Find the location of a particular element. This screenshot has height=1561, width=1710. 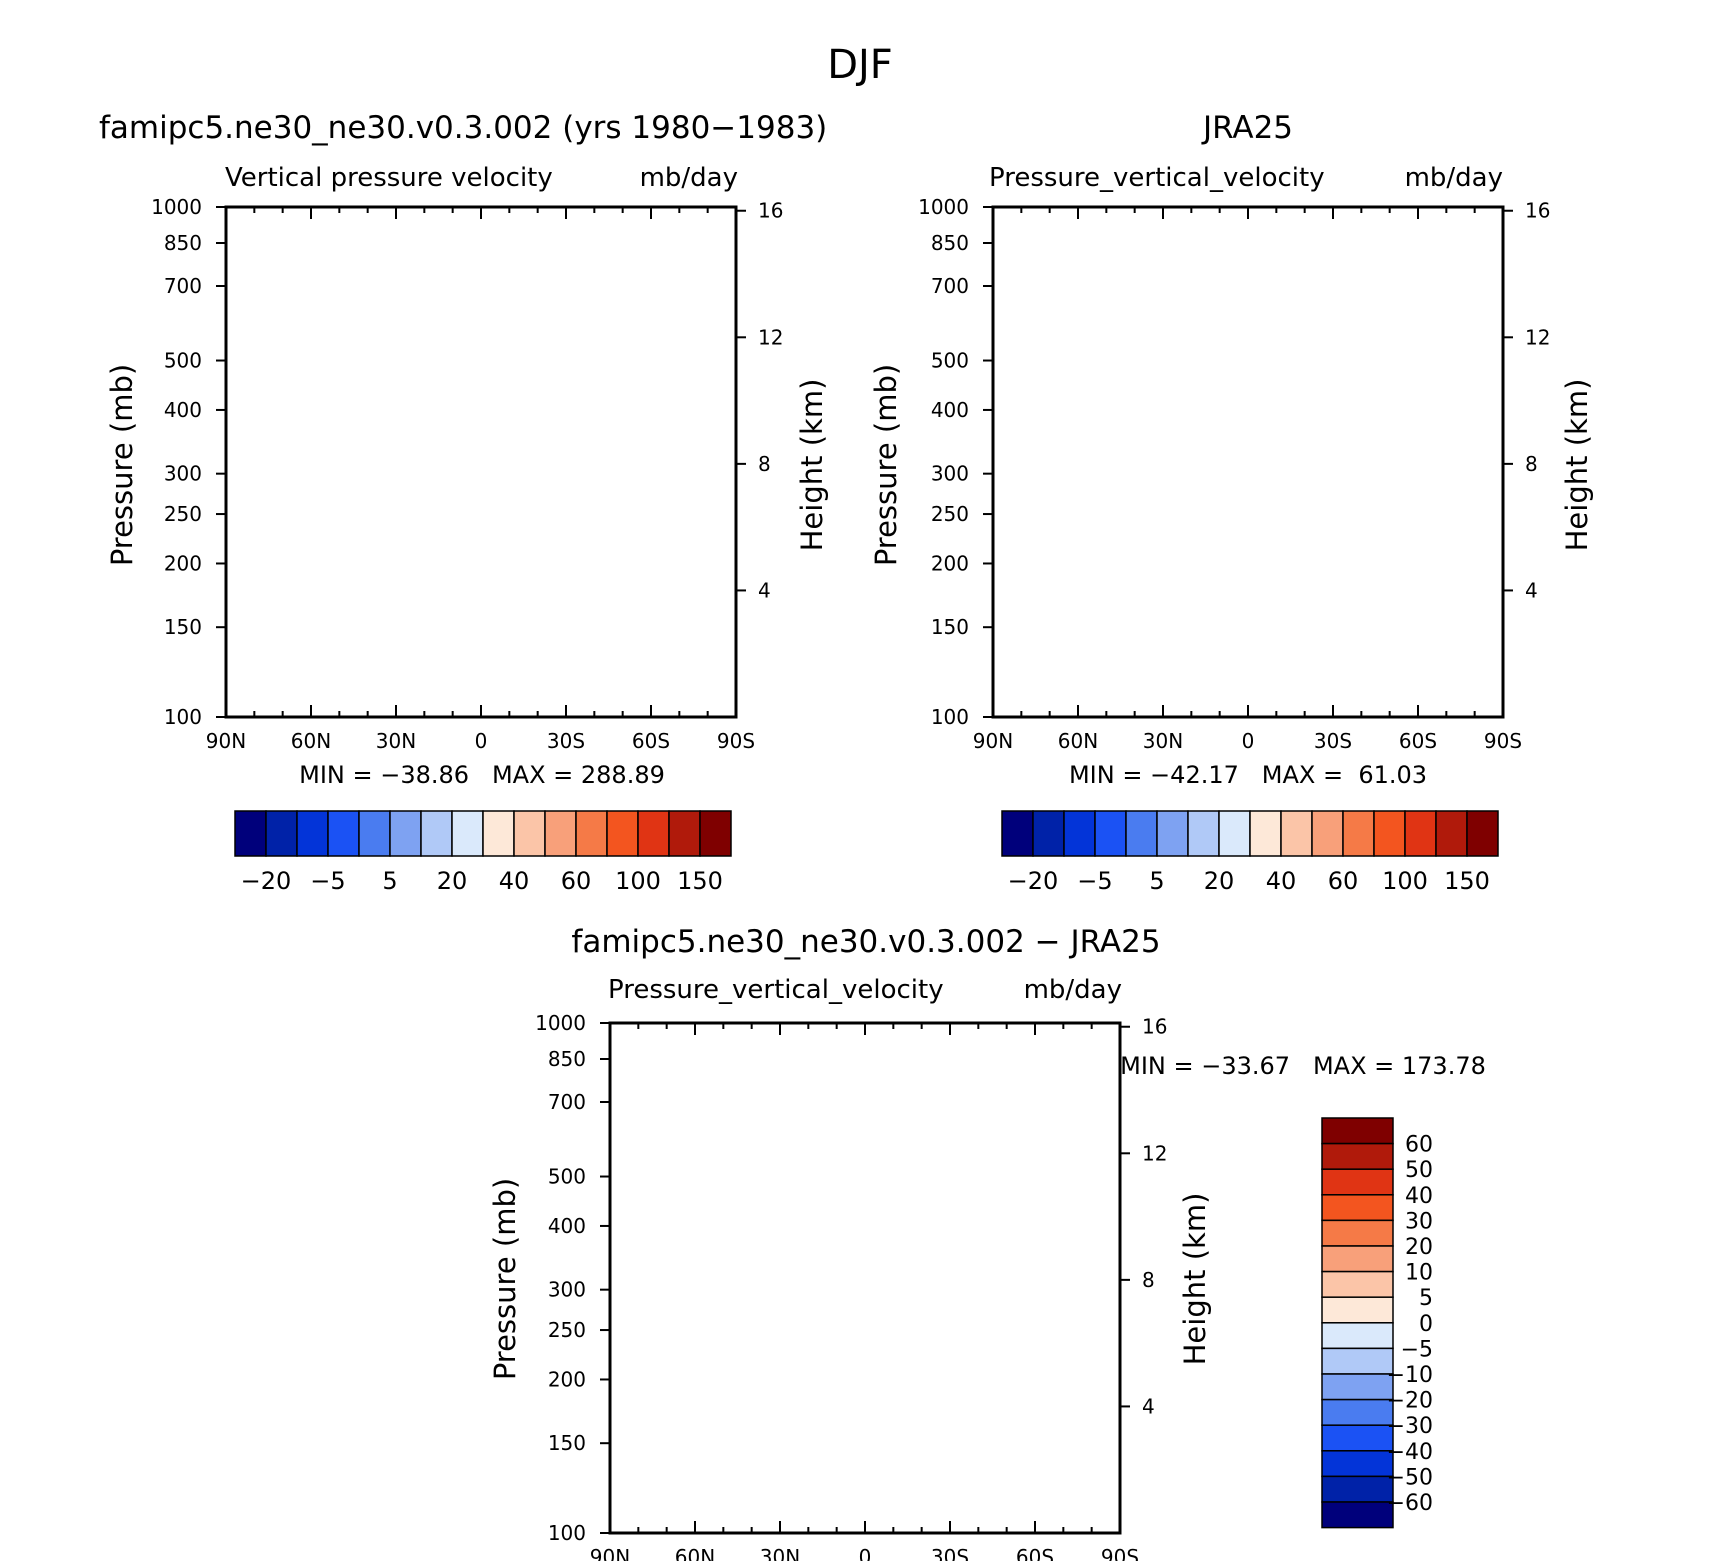

panel-model-colorbar: −20 −5 5 20 40 60 100 150 is located at coordinates (483, 852).